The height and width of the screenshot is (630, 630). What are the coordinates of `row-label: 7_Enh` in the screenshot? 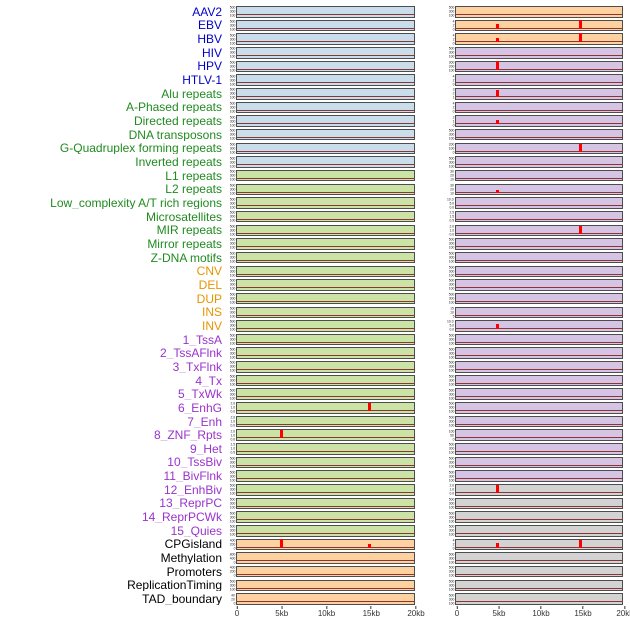 It's located at (204, 421).